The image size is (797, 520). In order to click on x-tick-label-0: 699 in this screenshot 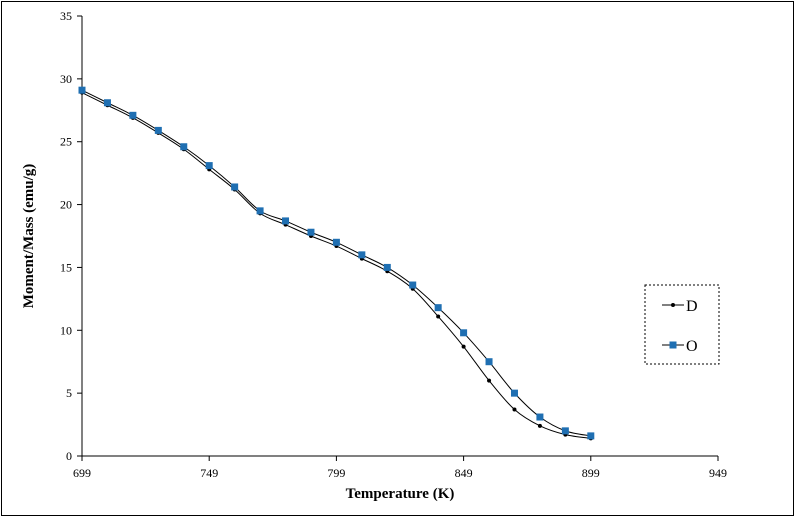, I will do `click(82, 473)`.